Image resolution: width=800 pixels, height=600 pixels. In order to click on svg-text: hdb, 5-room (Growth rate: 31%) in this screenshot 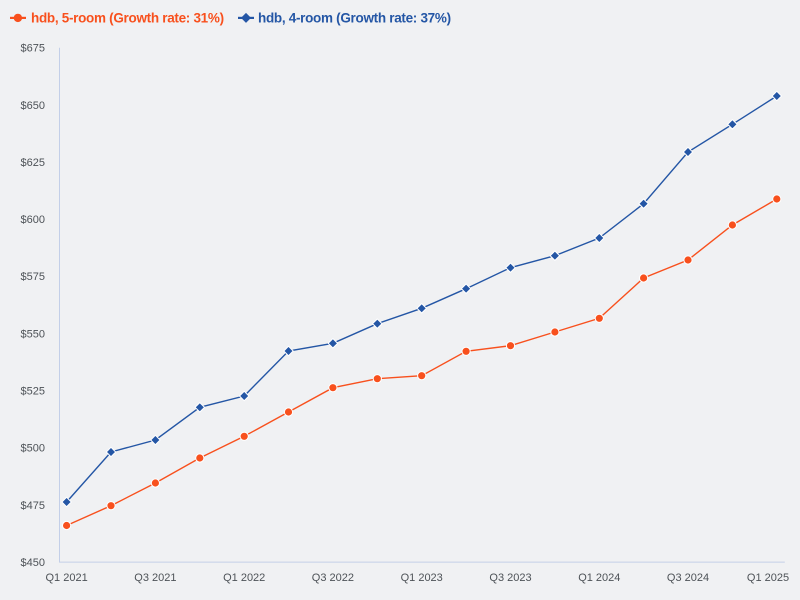, I will do `click(127, 17)`.